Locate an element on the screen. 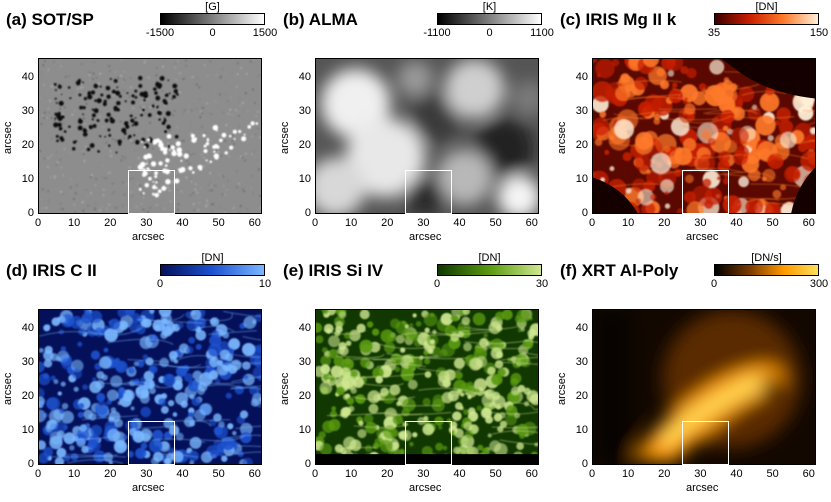  colorbar-unit: [DN] is located at coordinates (766, 7).